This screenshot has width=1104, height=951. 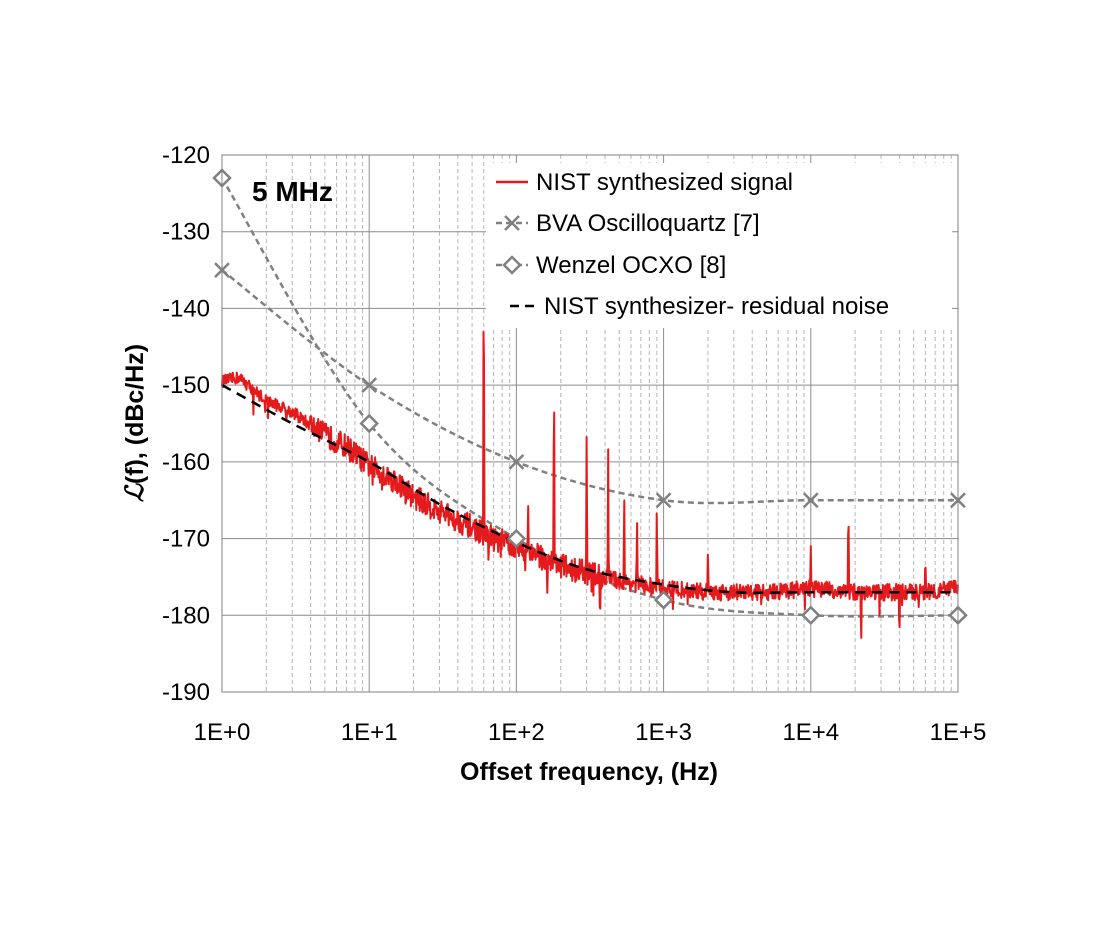 What do you see at coordinates (186, 155) in the screenshot?
I see `y-tick-label: -120` at bounding box center [186, 155].